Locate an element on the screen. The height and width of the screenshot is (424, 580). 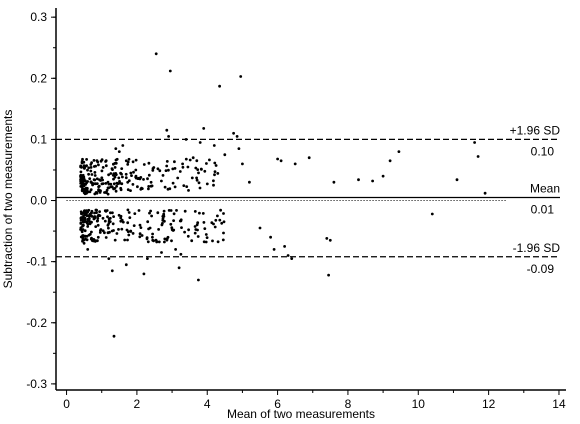
x-tick-label: 2 is located at coordinates (137, 404).